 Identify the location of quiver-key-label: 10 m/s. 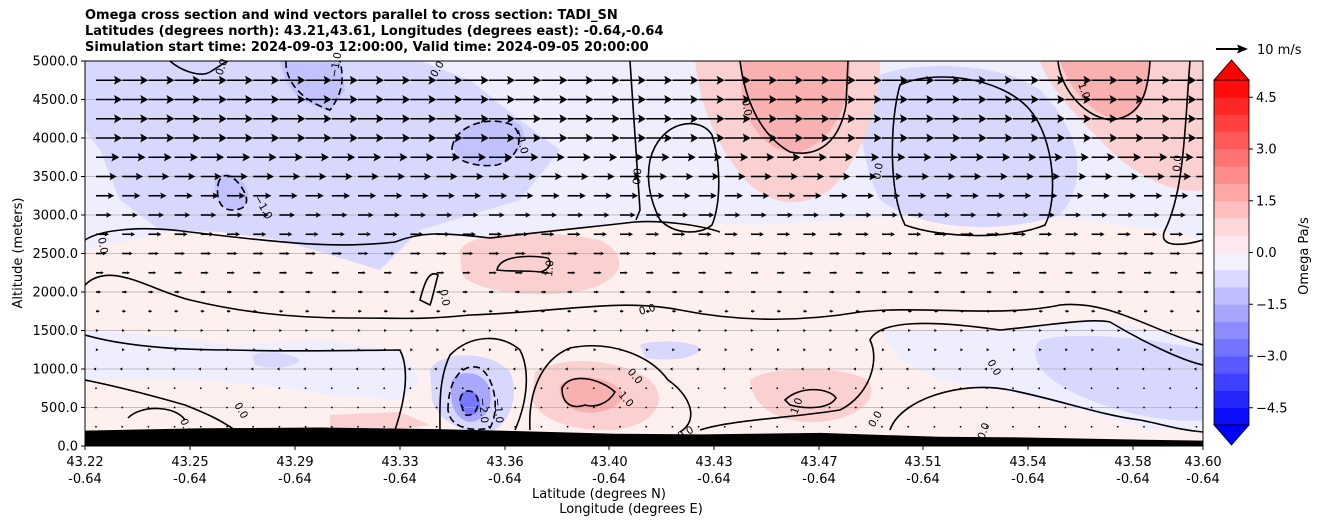
(1279, 50).